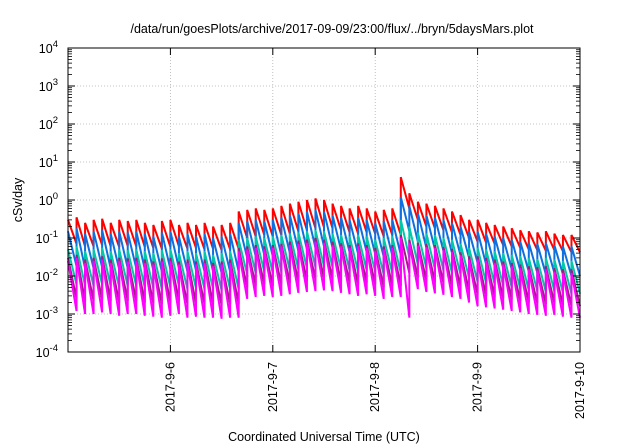 The image size is (640, 448). What do you see at coordinates (375, 387) in the screenshot?
I see `x-tick-label: 2017-9-8` at bounding box center [375, 387].